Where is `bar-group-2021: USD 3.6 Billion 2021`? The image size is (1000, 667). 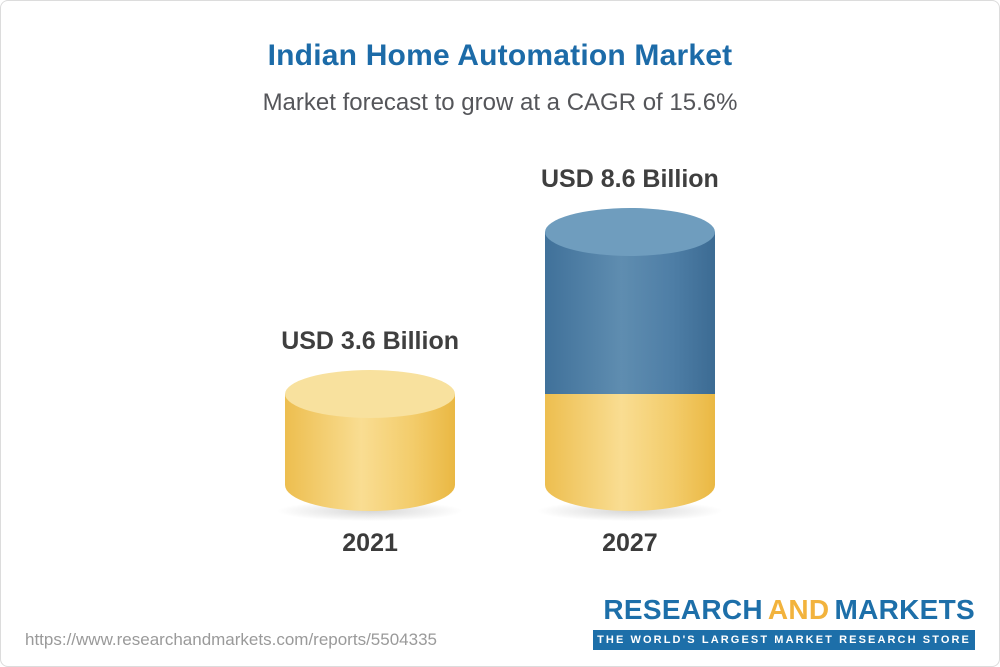 bar-group-2021: USD 3.6 Billion 2021 is located at coordinates (370, 442).